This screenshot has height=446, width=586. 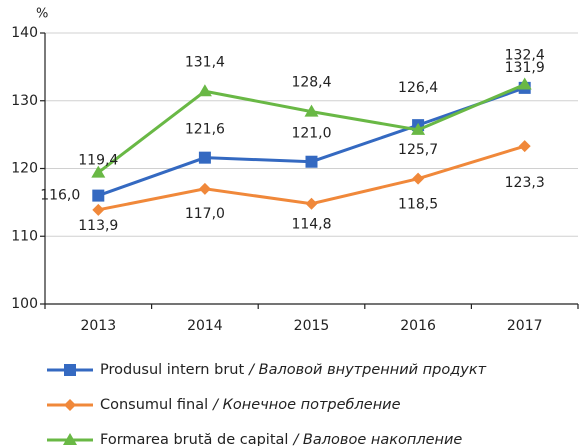 What do you see at coordinates (525, 68) in the screenshot?
I see `data-label: 131,9` at bounding box center [525, 68].